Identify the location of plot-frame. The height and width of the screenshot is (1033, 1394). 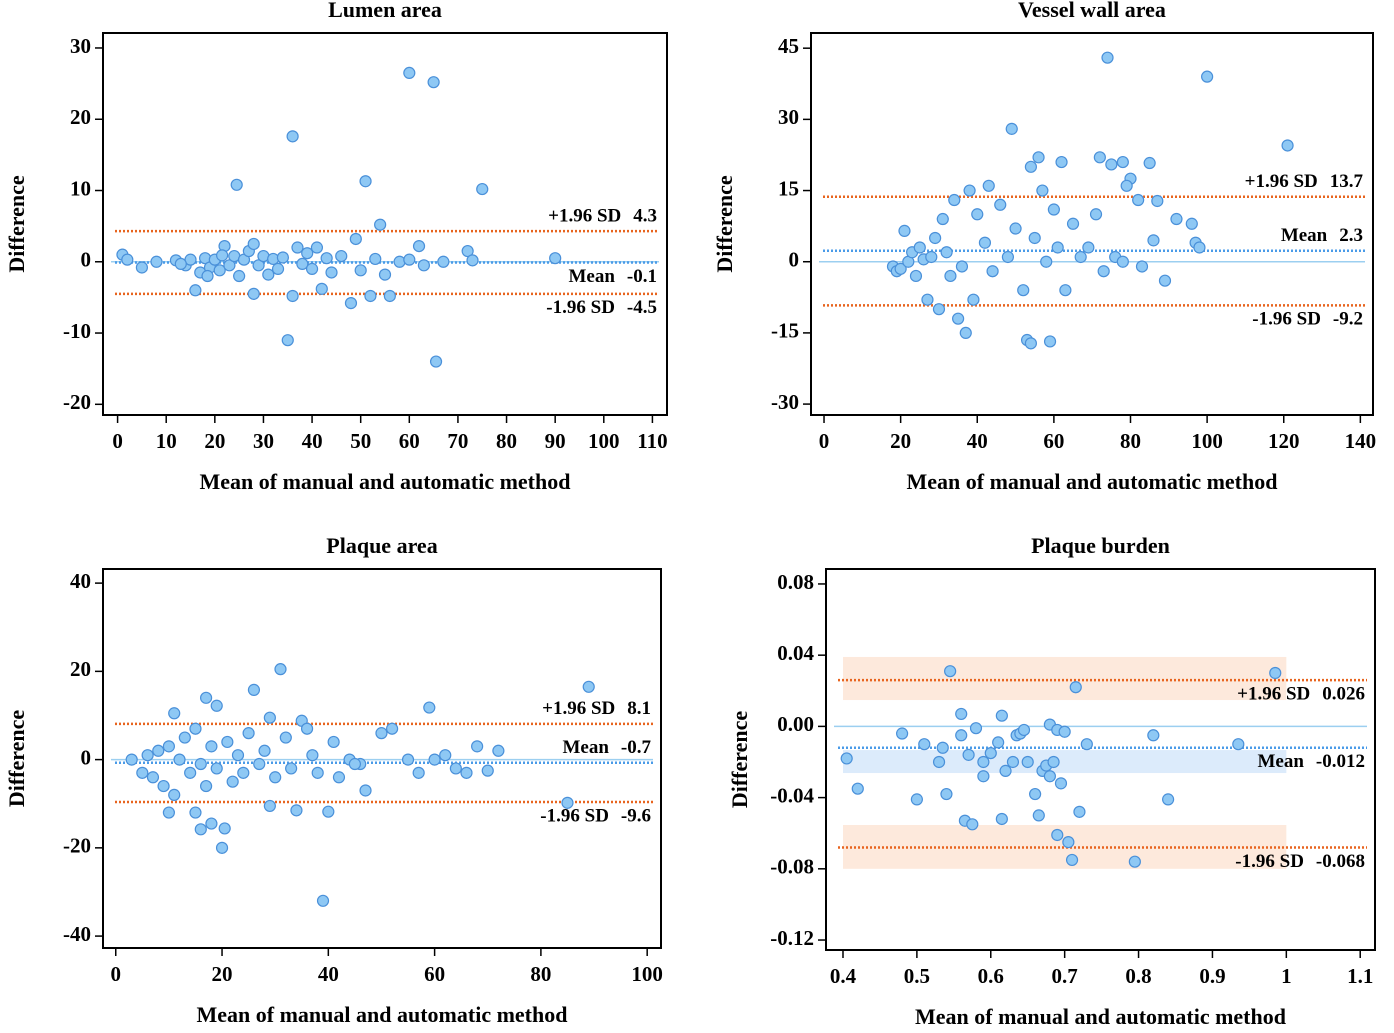
(382, 758).